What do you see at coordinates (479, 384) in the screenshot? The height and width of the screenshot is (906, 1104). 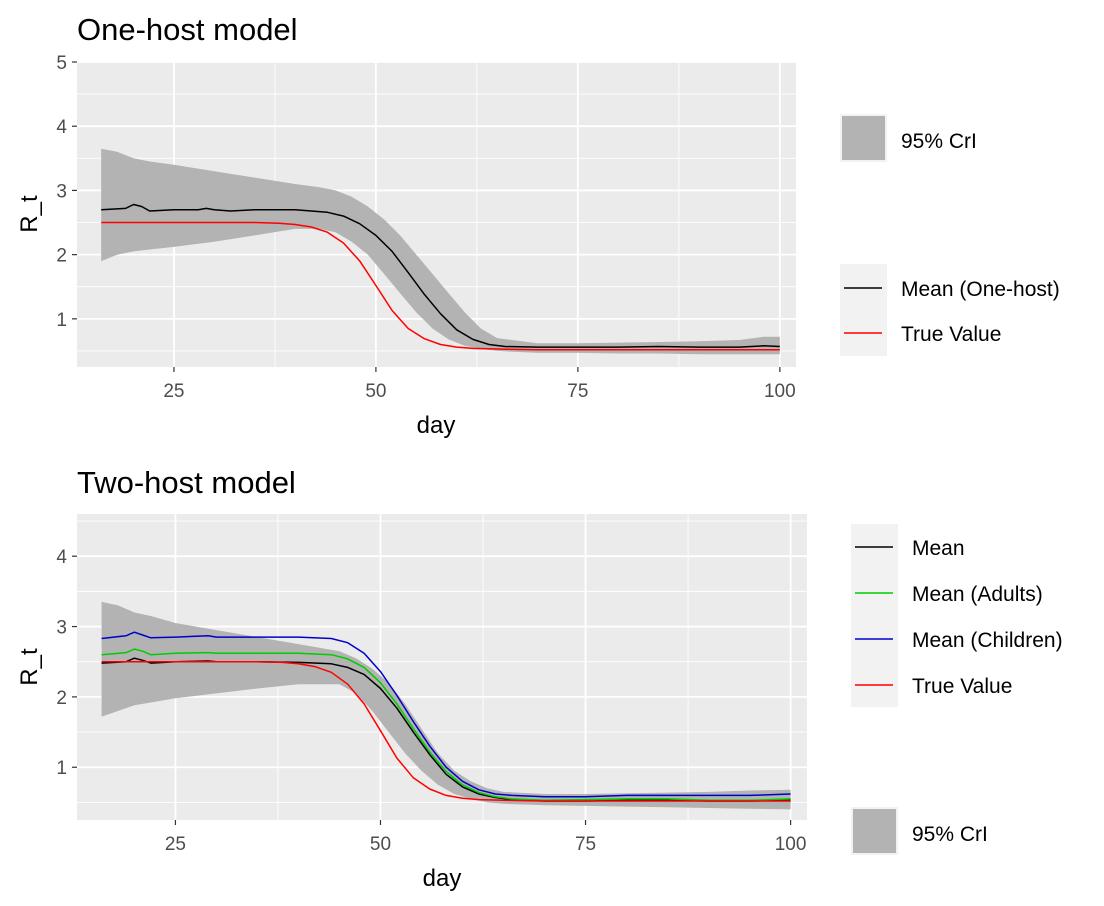 I see `one-host-x-ticks: 25 50 75 100` at bounding box center [479, 384].